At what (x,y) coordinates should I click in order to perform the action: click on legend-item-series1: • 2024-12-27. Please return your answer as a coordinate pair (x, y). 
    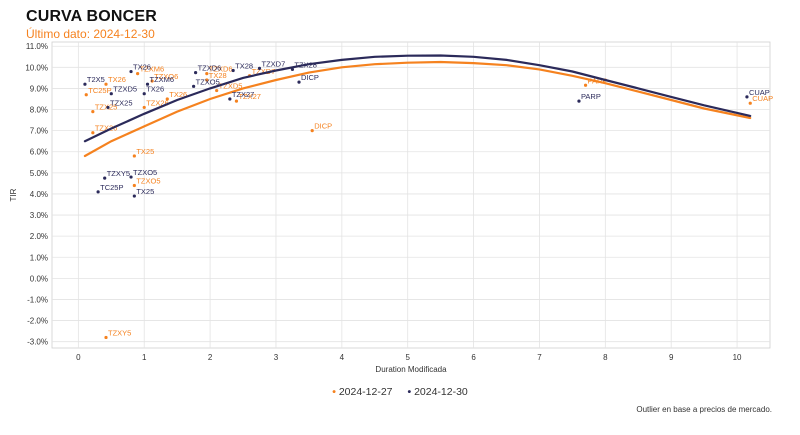
    Looking at the image, I should click on (363, 392).